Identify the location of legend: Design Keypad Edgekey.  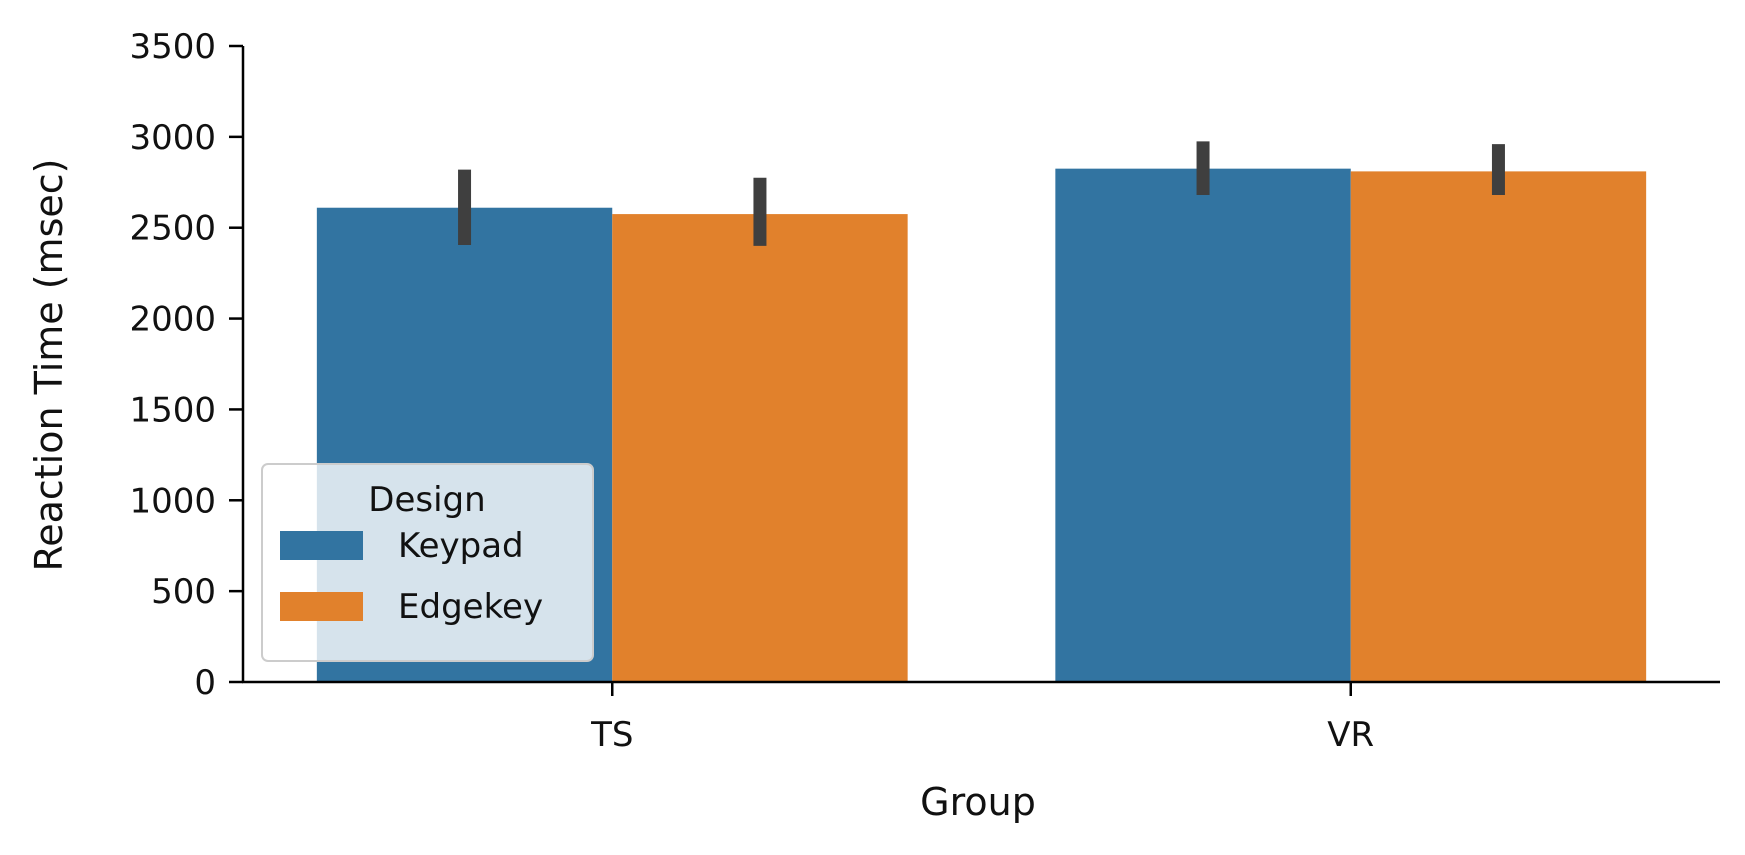
(427, 562).